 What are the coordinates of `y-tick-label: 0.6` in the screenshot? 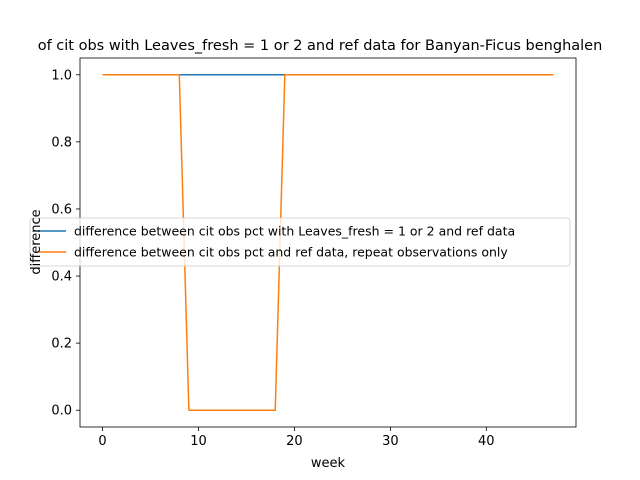 It's located at (61, 209).